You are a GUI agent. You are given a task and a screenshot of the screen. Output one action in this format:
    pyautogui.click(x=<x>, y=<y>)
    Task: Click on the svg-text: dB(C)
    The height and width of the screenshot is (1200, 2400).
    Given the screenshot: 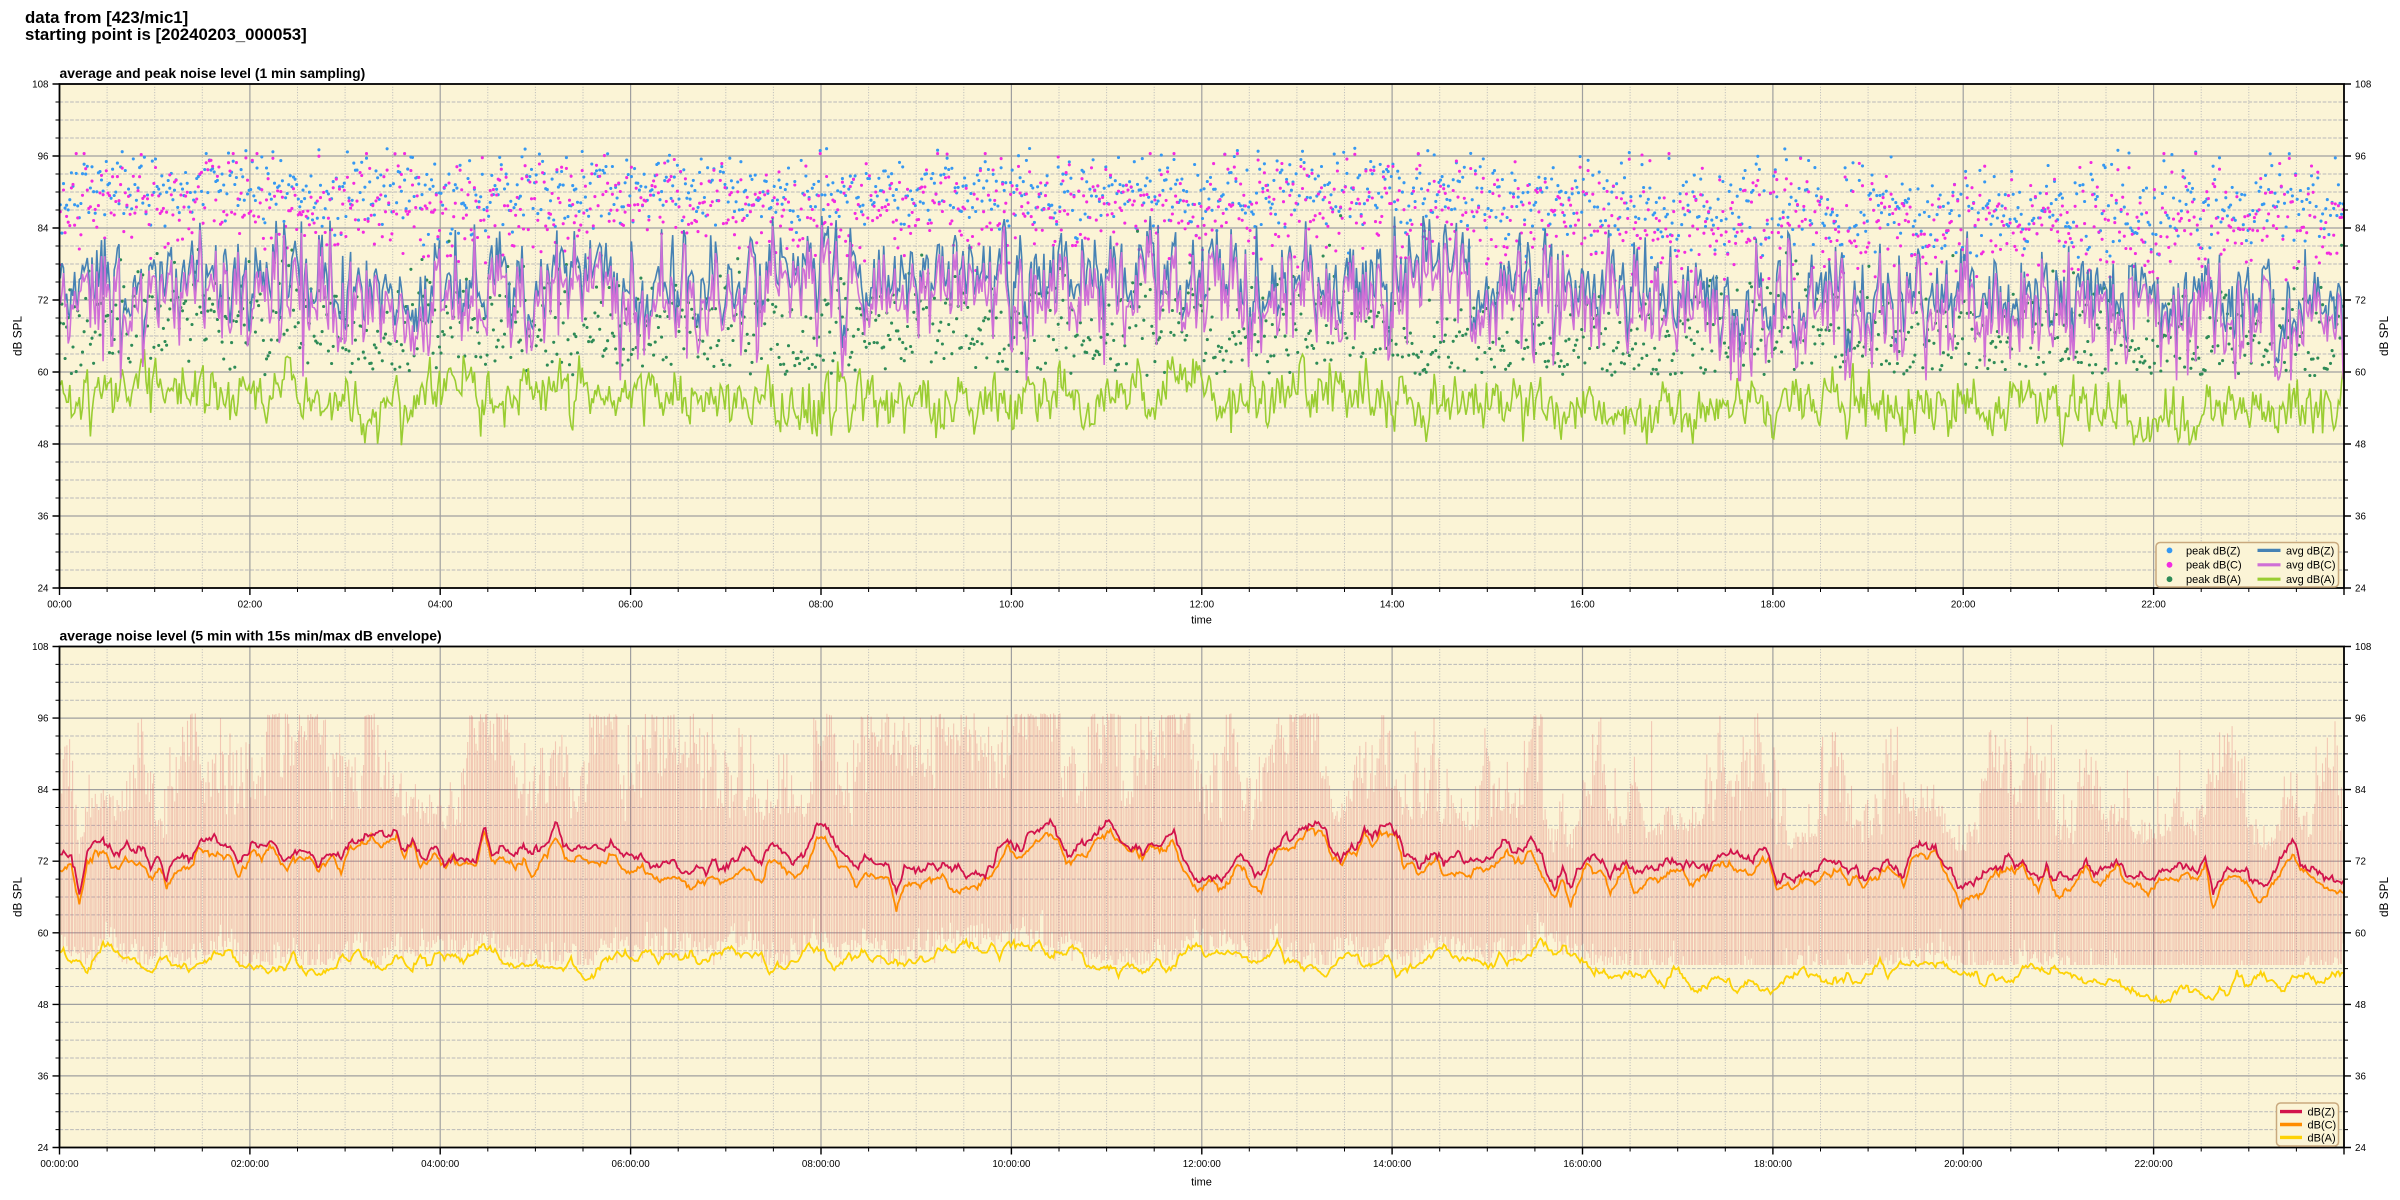 What is the action you would take?
    pyautogui.click(x=2322, y=1125)
    